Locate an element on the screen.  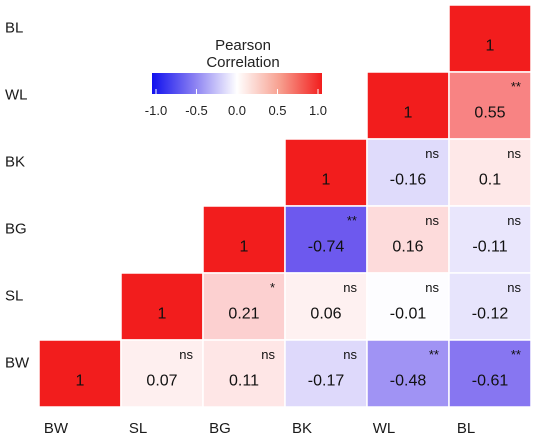
cell-value-label: -0.17 is located at coordinates (326, 381).